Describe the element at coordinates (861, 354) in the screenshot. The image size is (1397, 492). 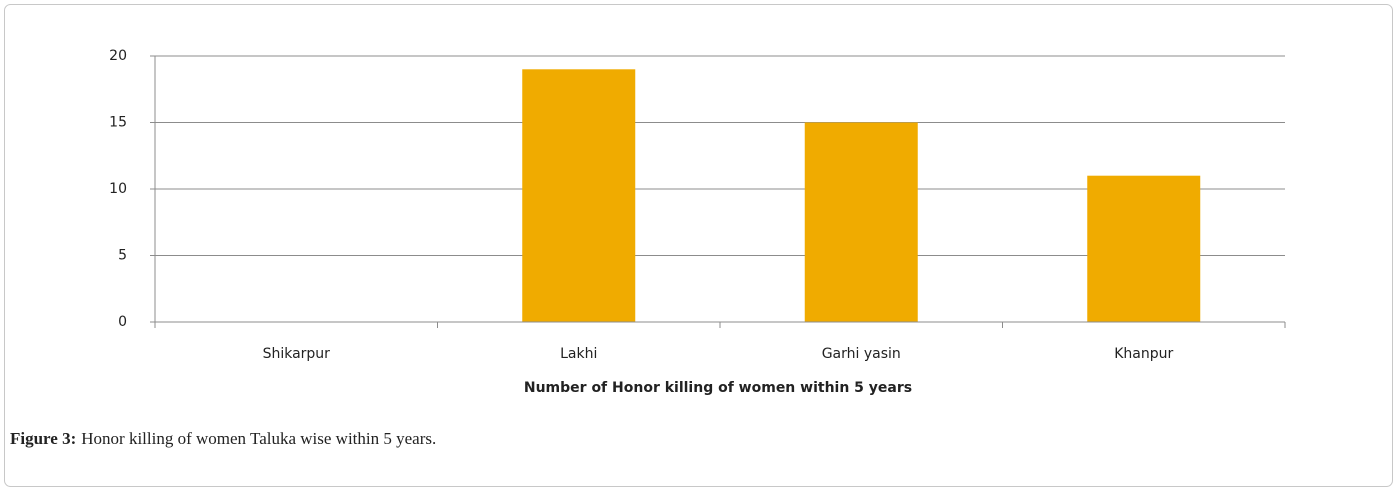
I see `x-tick-label: Garhi yasin` at that location.